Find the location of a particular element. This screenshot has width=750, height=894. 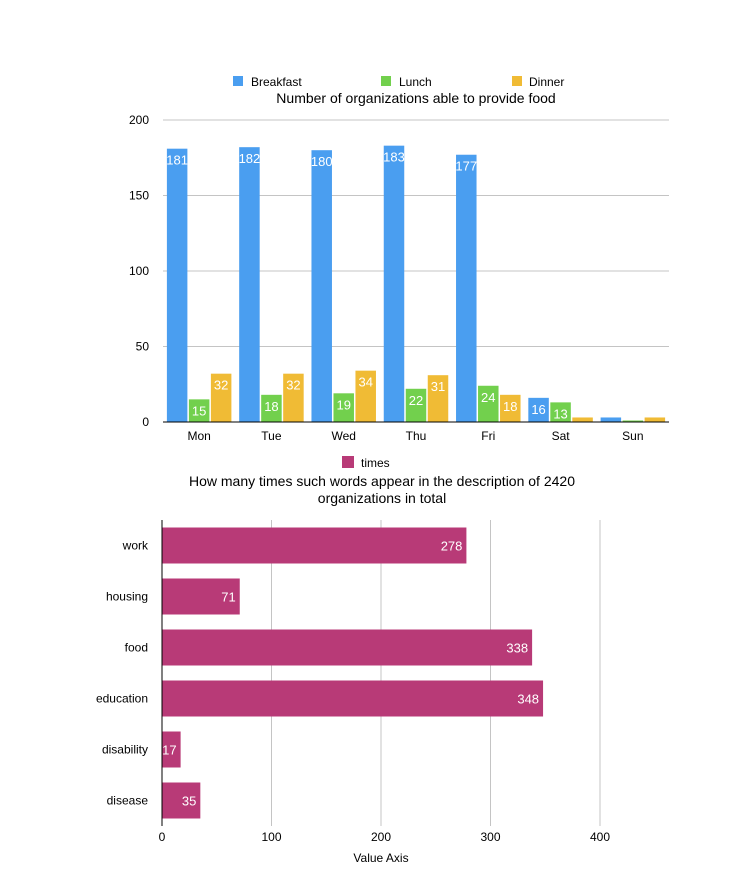

data-label-lunch-tue: 18 is located at coordinates (271, 406).